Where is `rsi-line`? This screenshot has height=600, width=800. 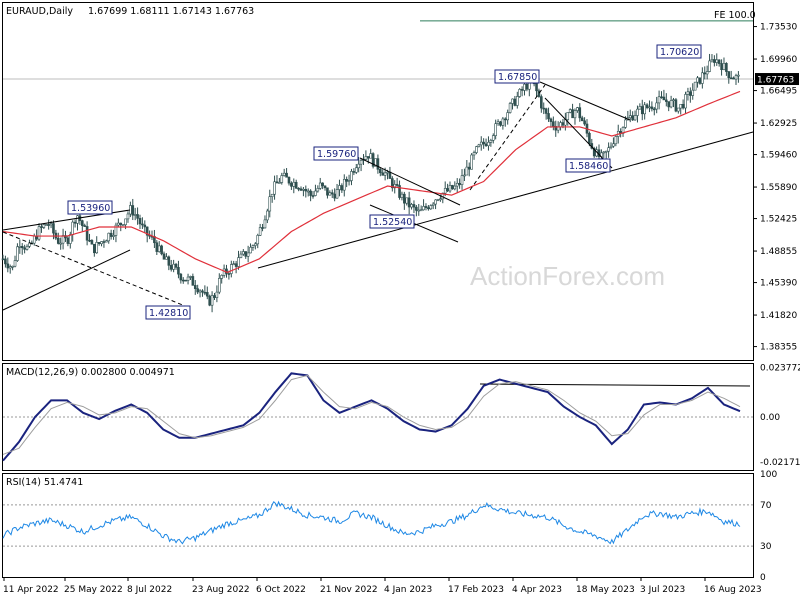 rsi-line is located at coordinates (371, 522).